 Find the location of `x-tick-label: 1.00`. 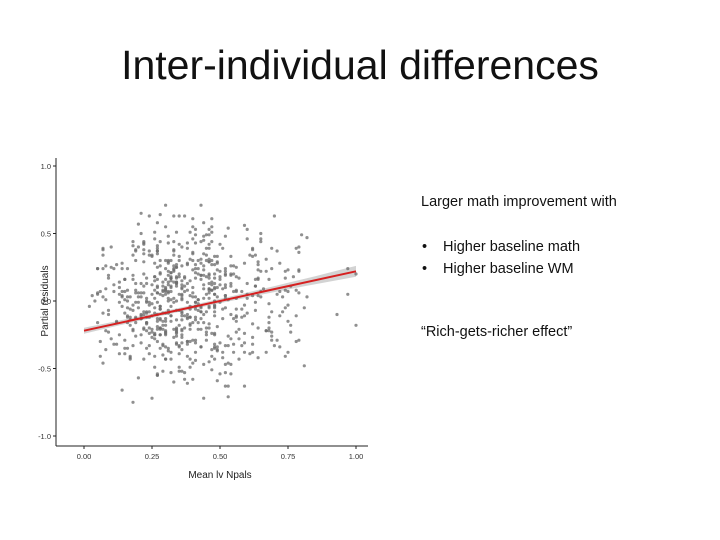

x-tick-label: 1.00 is located at coordinates (356, 456).